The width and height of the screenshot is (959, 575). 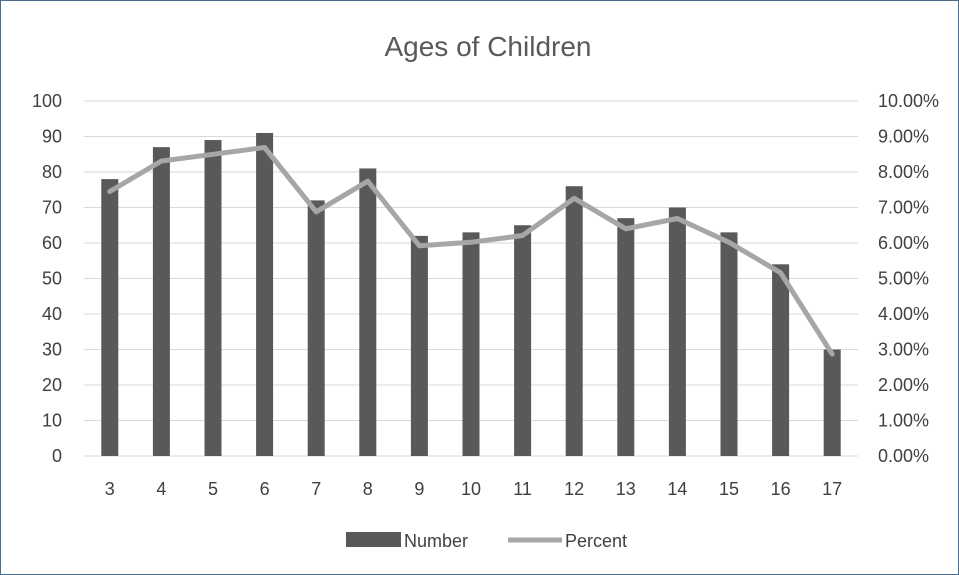 What do you see at coordinates (47, 101) in the screenshot?
I see `left-tick-label: 100` at bounding box center [47, 101].